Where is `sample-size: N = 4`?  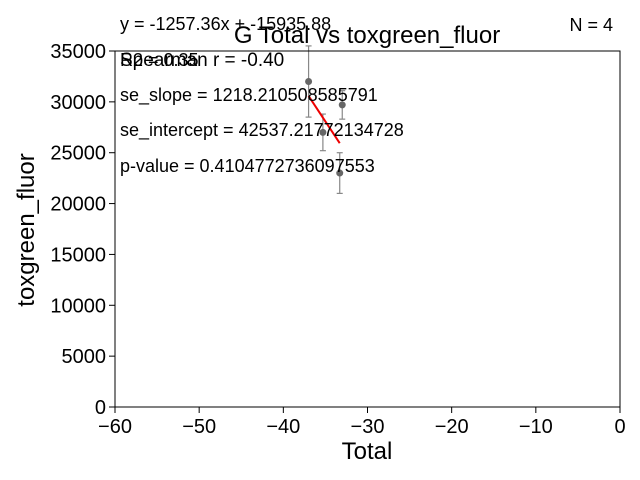 sample-size: N = 4 is located at coordinates (591, 25).